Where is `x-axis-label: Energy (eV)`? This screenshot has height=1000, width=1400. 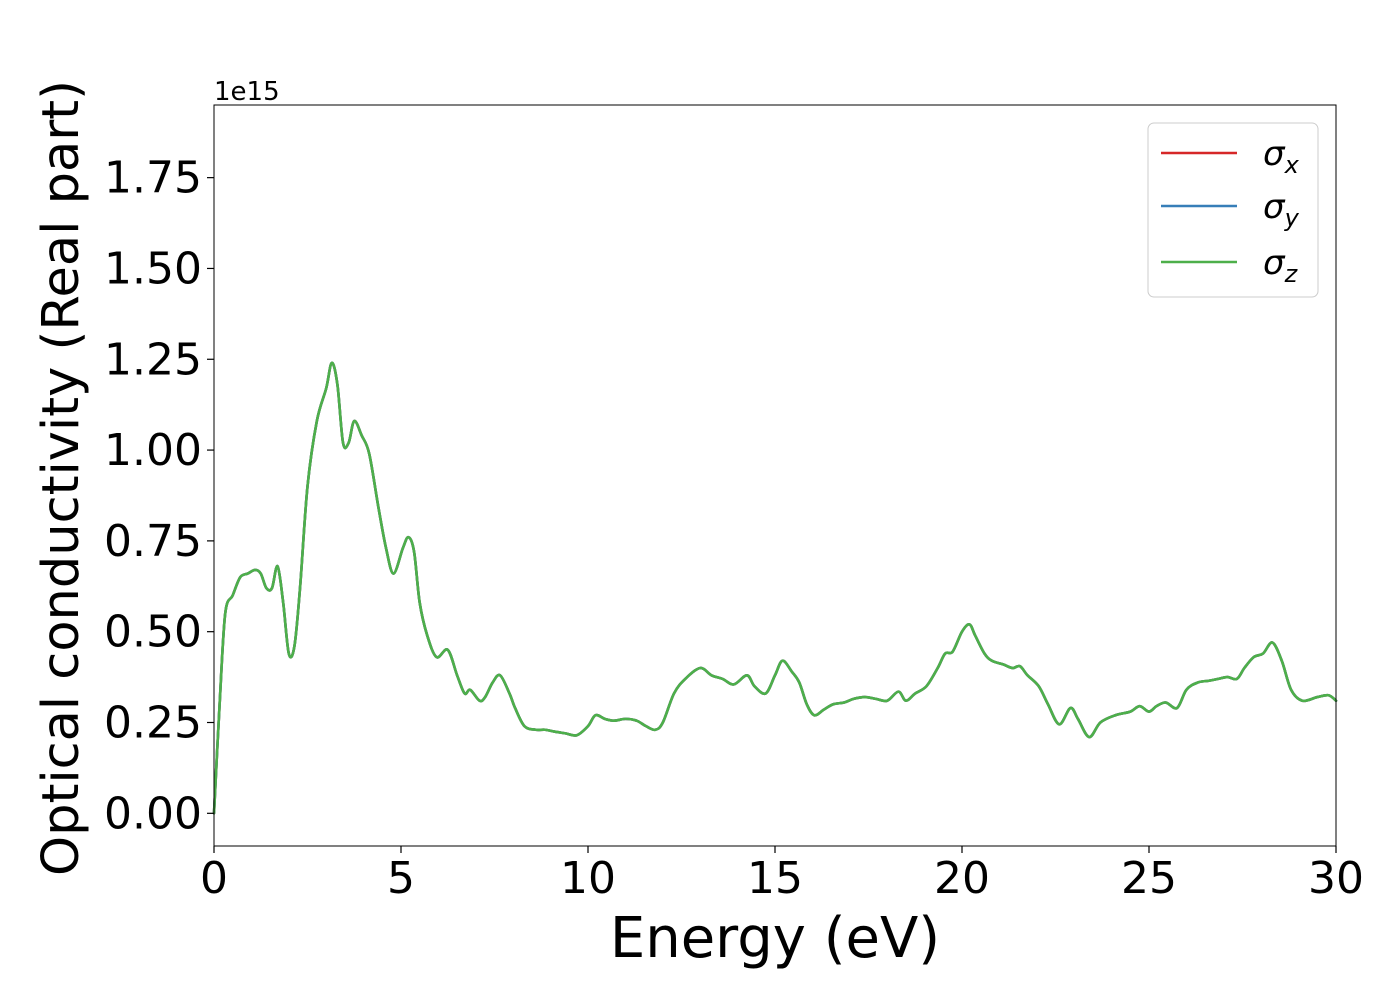 x-axis-label: Energy (eV) is located at coordinates (775, 938).